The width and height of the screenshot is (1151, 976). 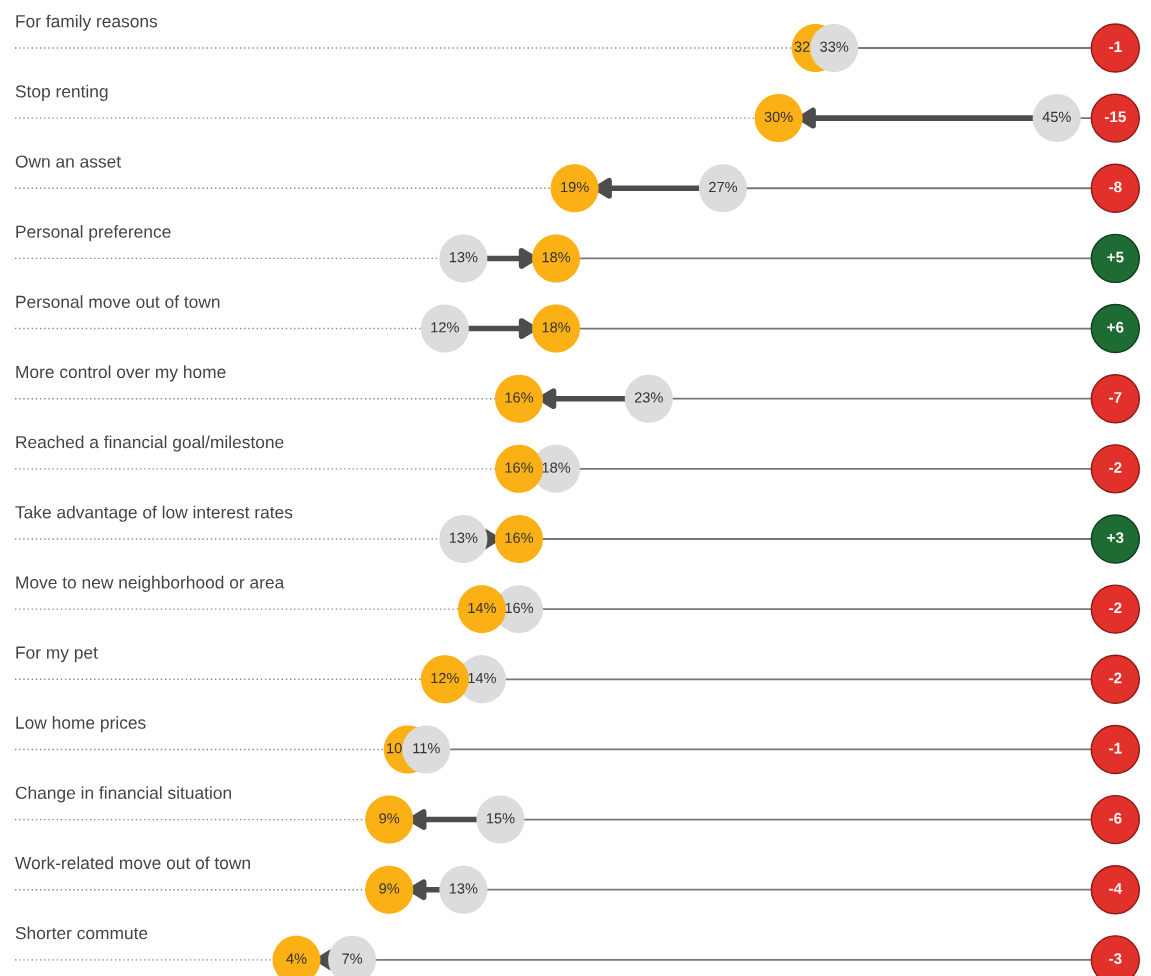 What do you see at coordinates (57, 654) in the screenshot?
I see `category-label: For my pet` at bounding box center [57, 654].